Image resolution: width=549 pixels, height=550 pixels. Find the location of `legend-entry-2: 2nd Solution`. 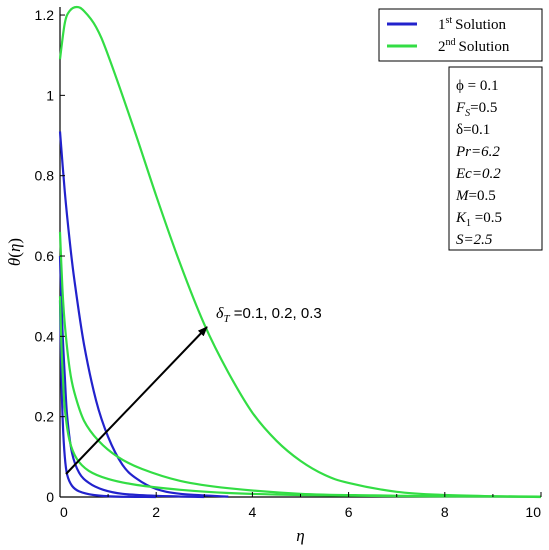

legend-entry-2: 2nd Solution is located at coordinates (474, 46).